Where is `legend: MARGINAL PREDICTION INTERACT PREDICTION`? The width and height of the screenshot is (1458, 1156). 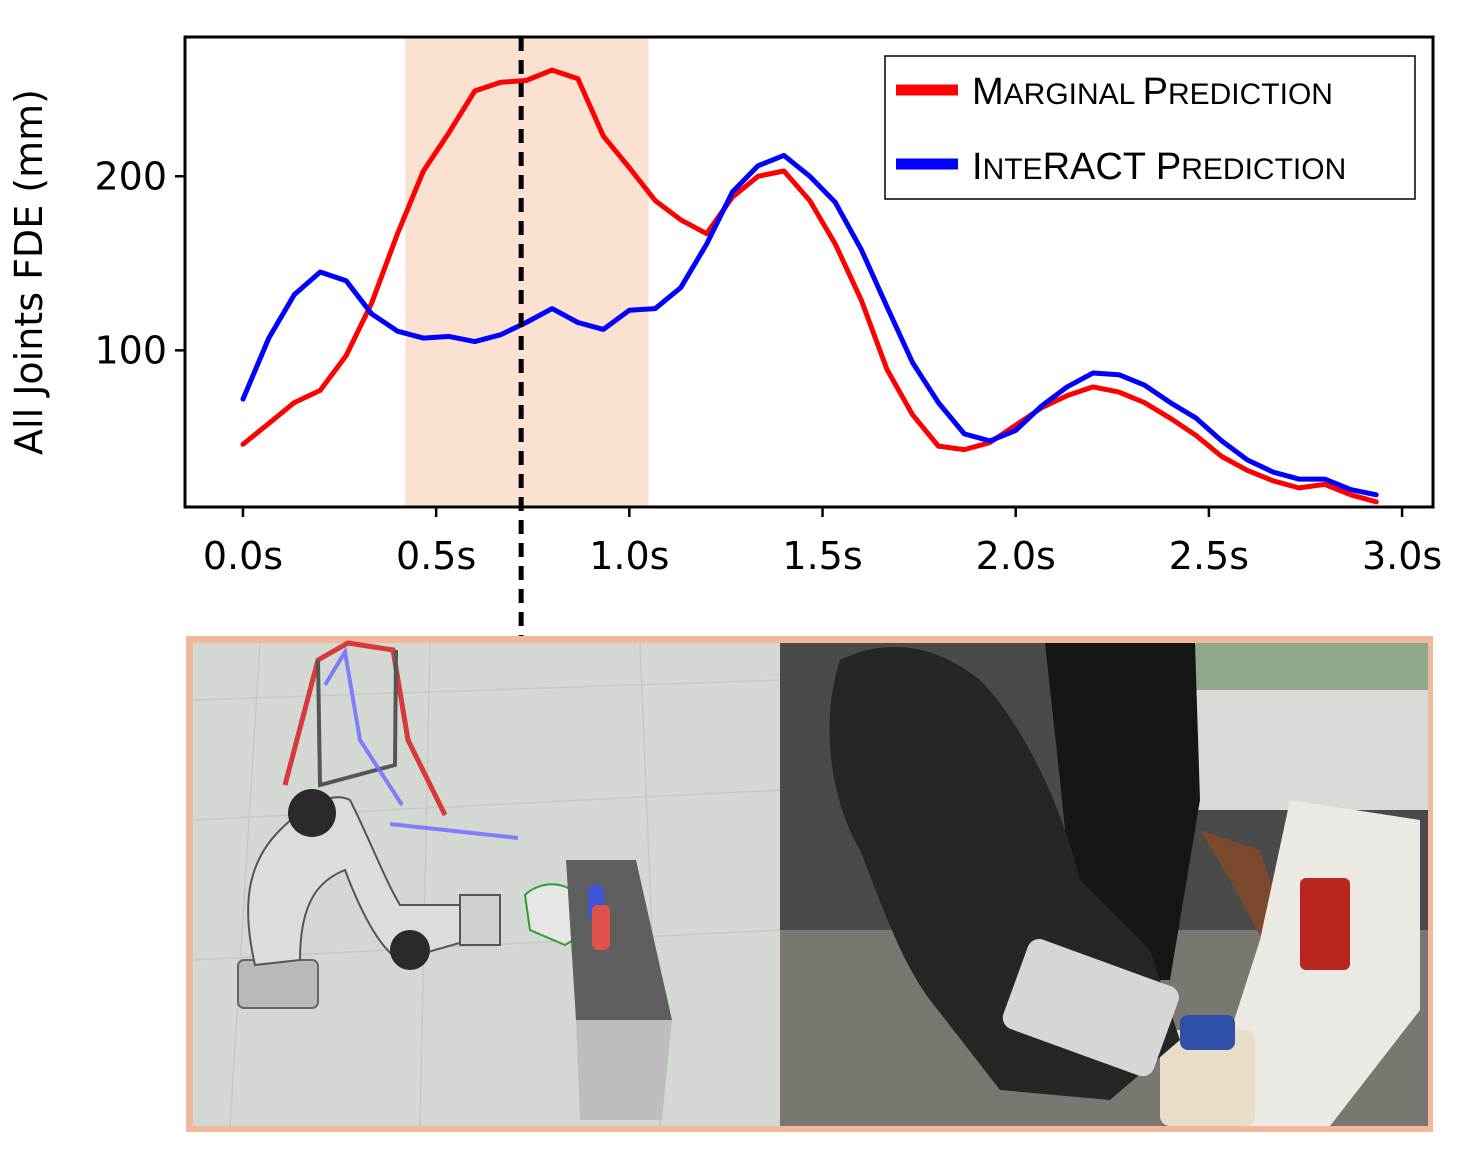
legend: MARGINAL PREDICTION INTERACT PREDICTION is located at coordinates (1150, 127).